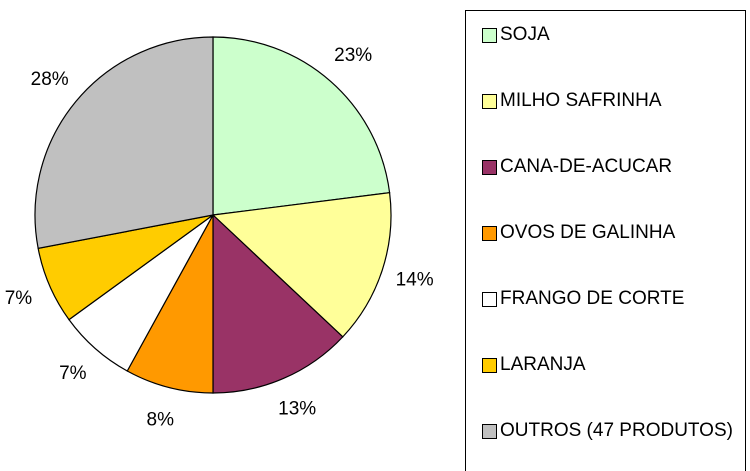 The height and width of the screenshot is (471, 750). I want to click on legend-entry: FRANGO DE CORTE, so click(613, 299).